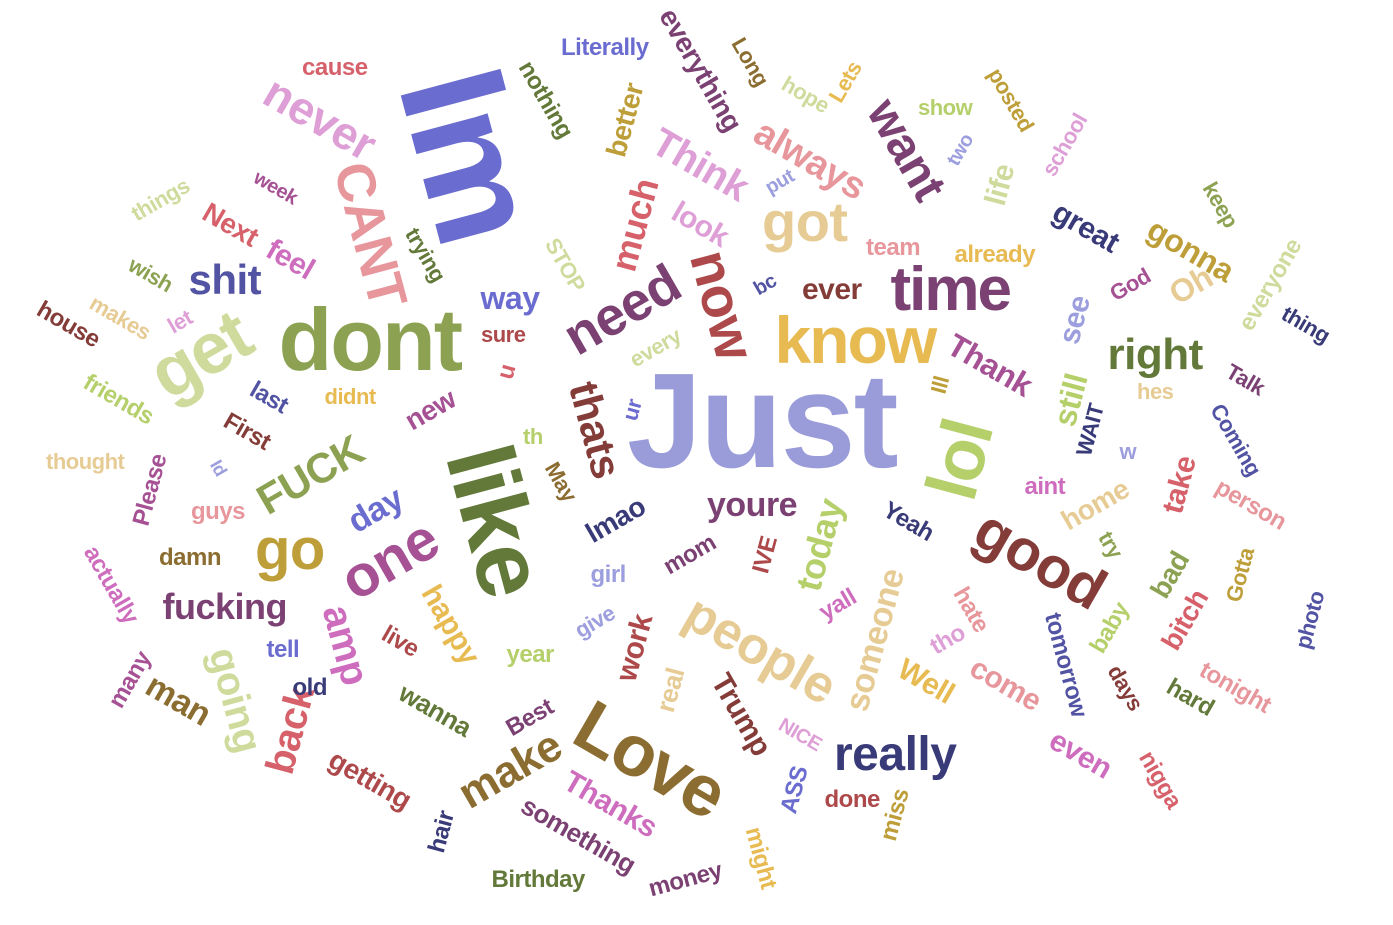  I want to click on word-guys: guys, so click(218, 511).